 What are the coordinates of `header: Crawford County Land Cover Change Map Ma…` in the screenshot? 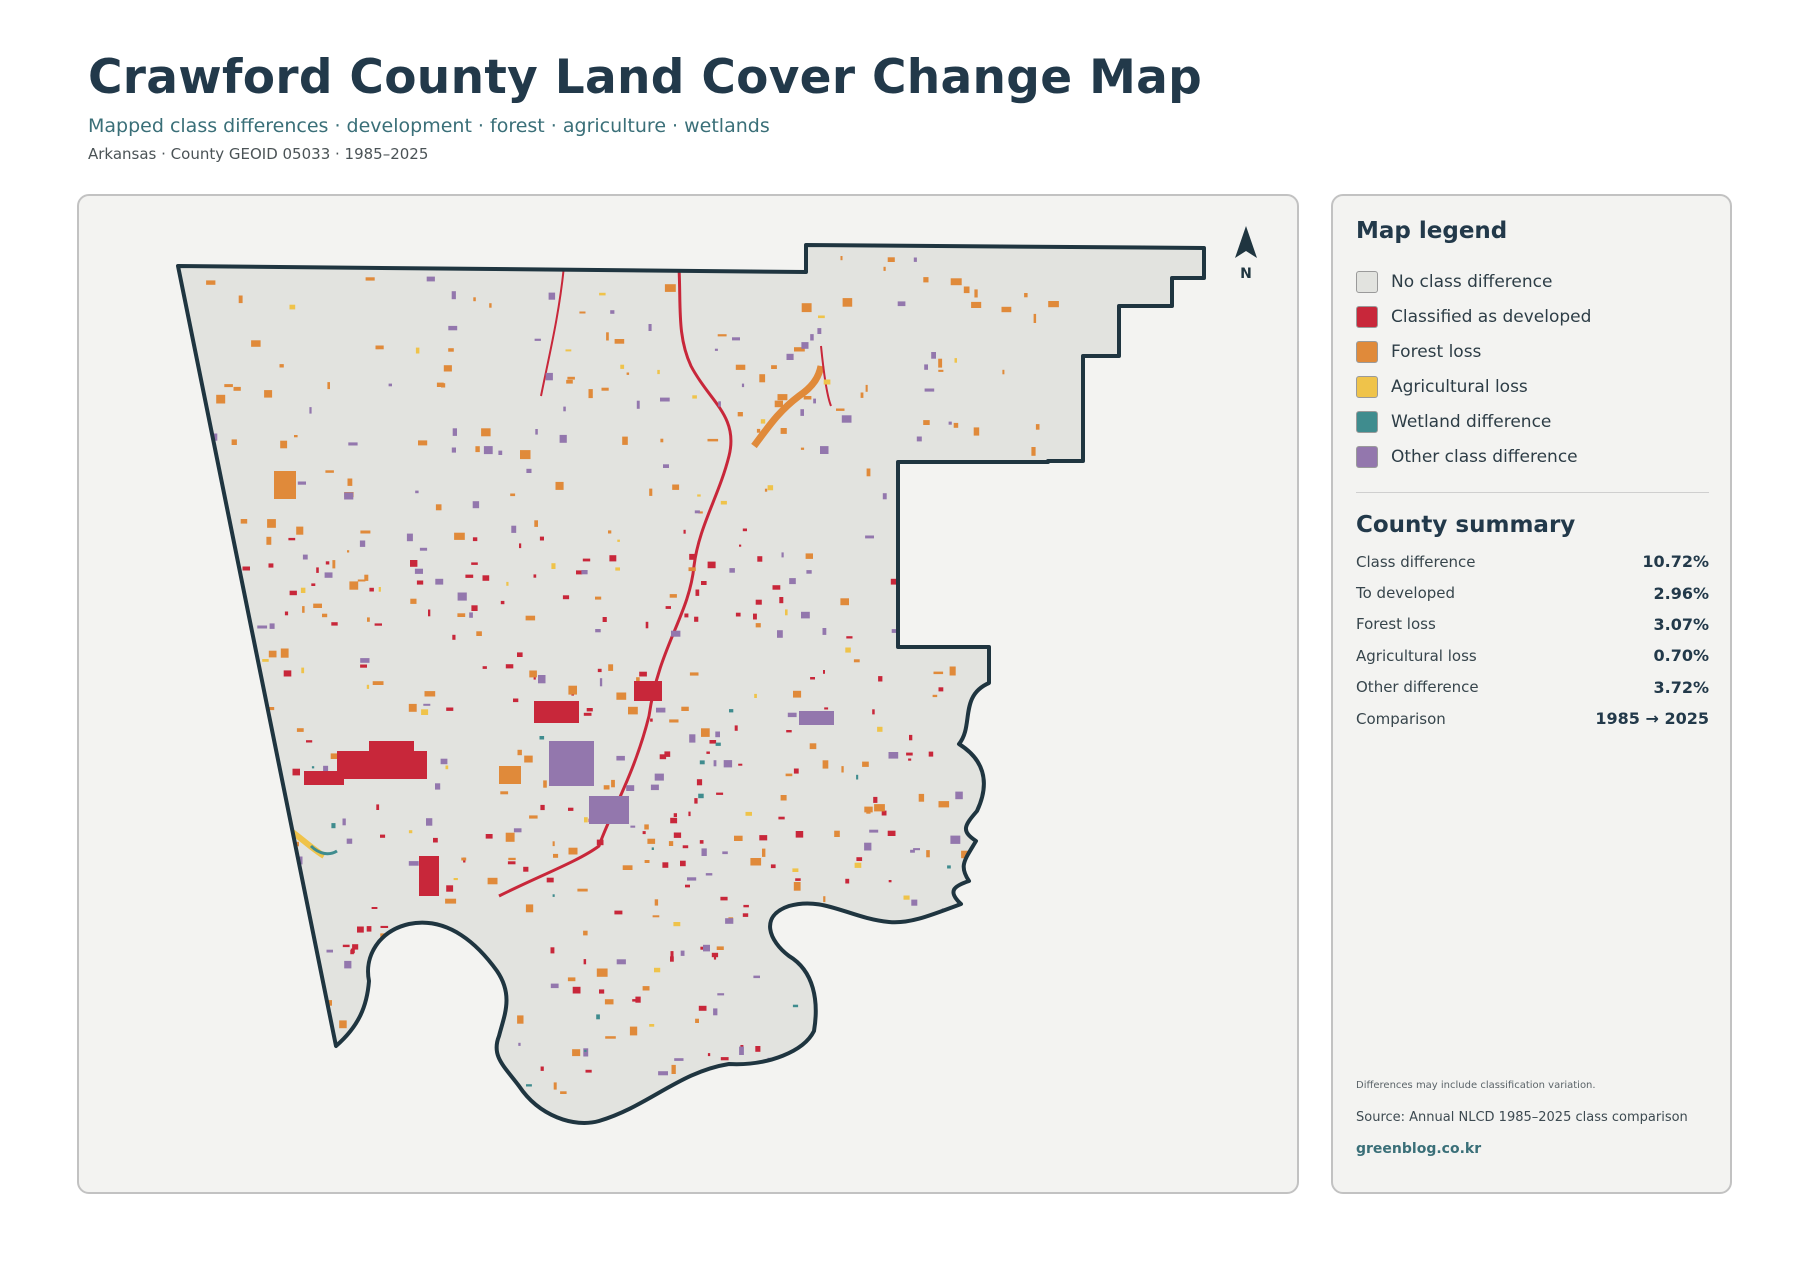 It's located at (645, 106).